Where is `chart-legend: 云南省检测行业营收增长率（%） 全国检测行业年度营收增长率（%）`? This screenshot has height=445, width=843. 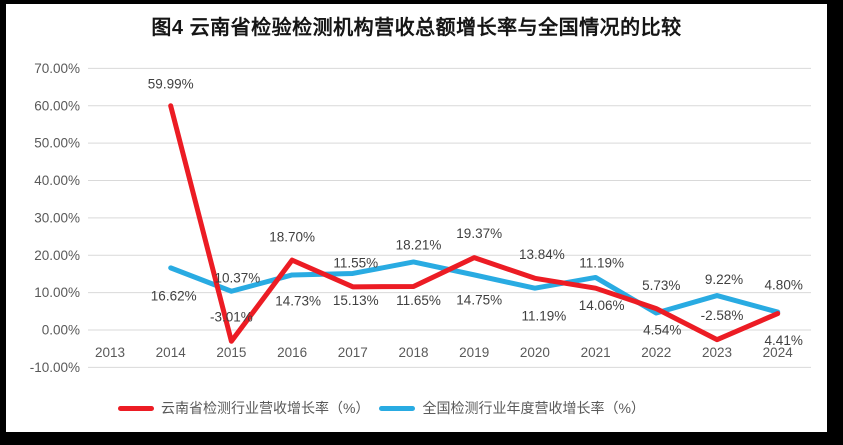
chart-legend: 云南省检测行业营收增长率（%） 全国检测行业年度营收增长率（%） is located at coordinates (381, 408).